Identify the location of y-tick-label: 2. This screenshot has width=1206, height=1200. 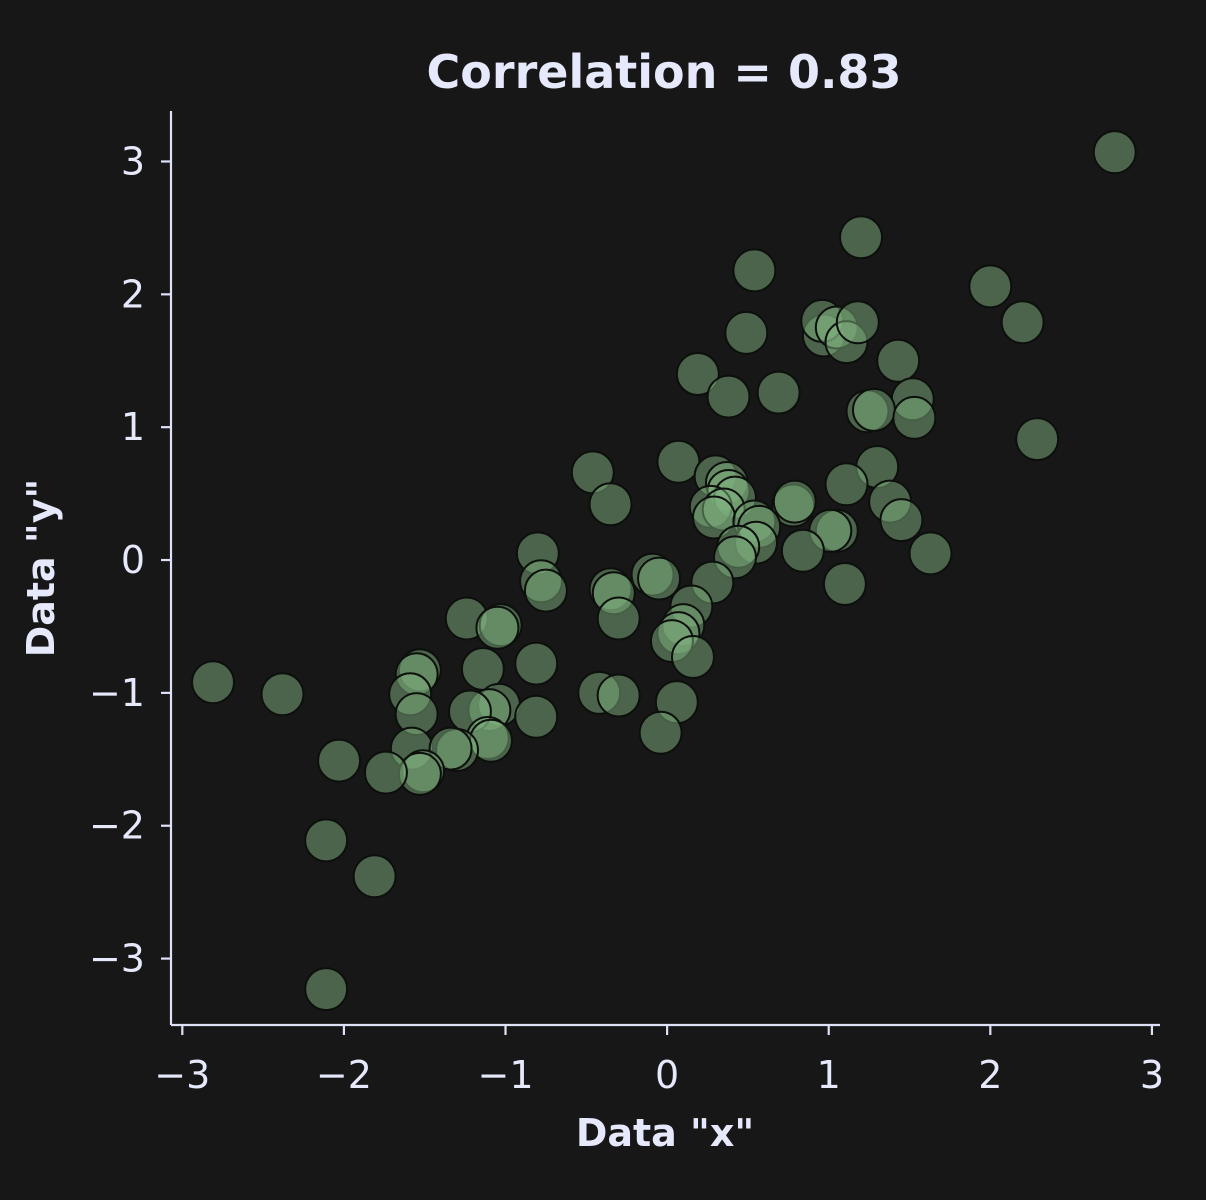
(133, 294).